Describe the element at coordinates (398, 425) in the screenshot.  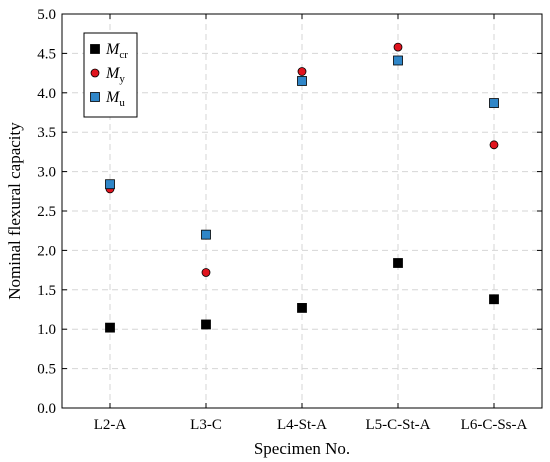
I see `x-tick-label: L5-C-St-A` at that location.